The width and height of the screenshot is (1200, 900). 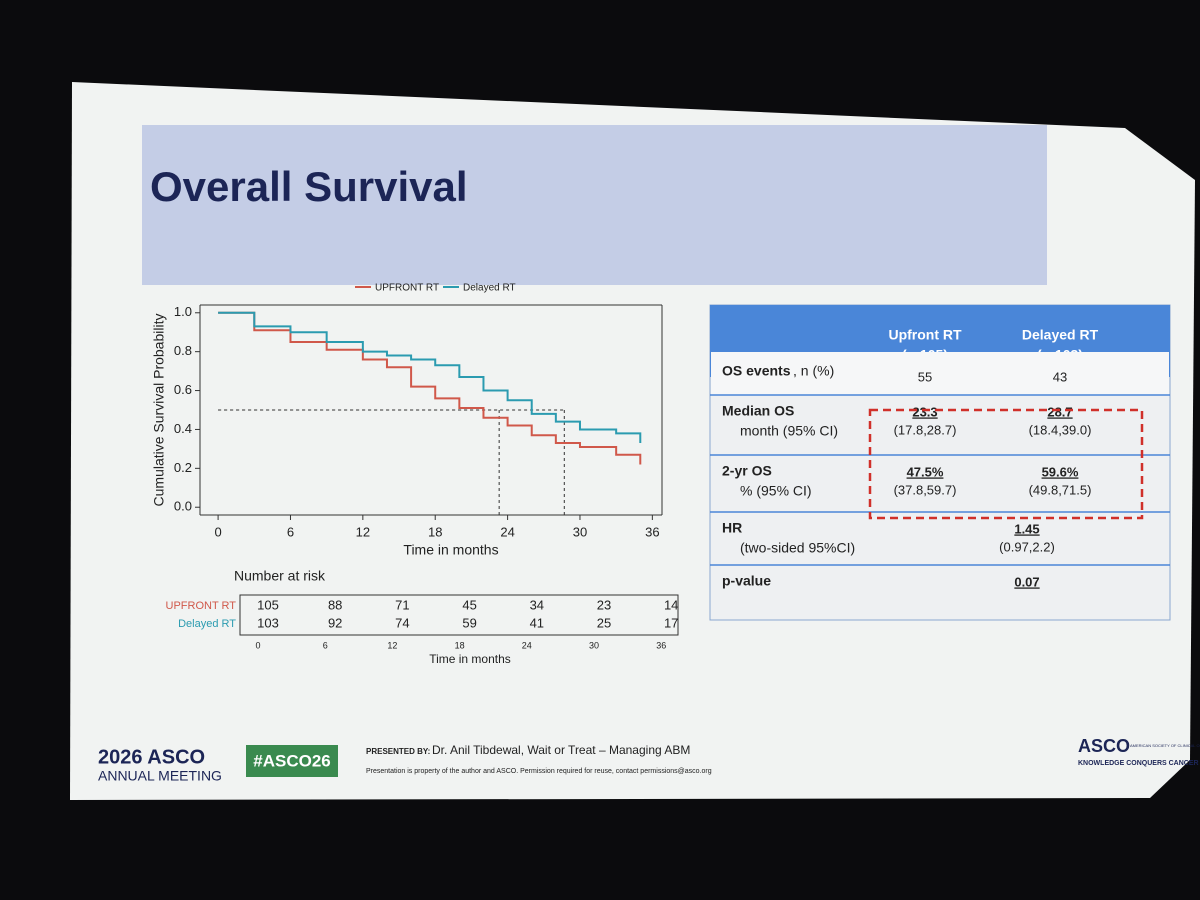 What do you see at coordinates (183, 350) in the screenshot?
I see `y-tick-label: 0.8` at bounding box center [183, 350].